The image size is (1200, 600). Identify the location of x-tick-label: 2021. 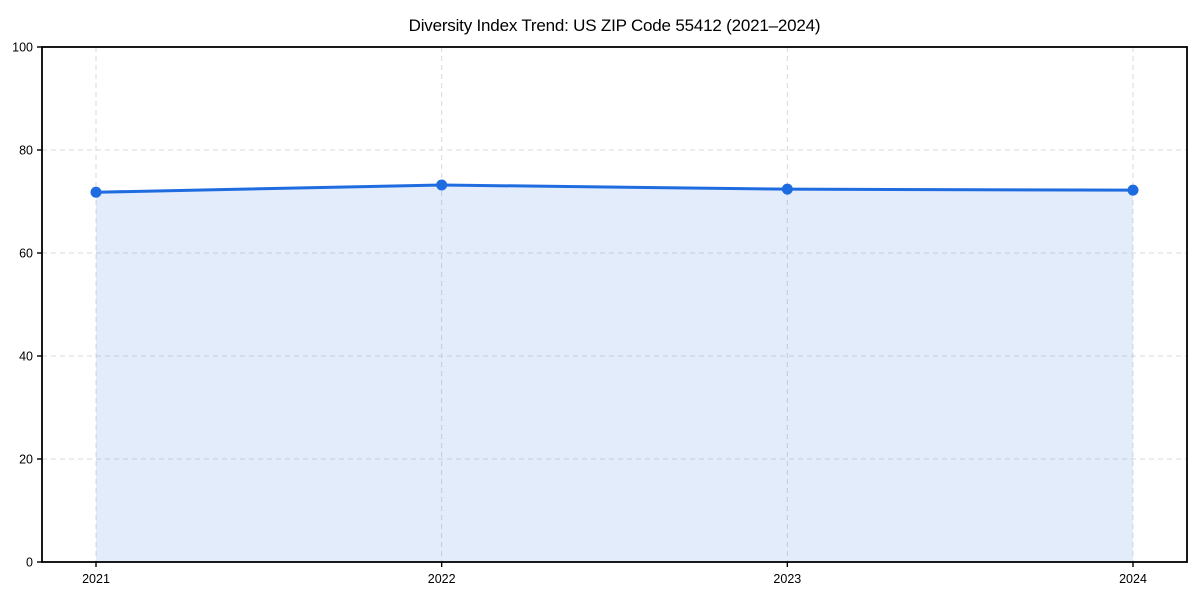
(96, 579).